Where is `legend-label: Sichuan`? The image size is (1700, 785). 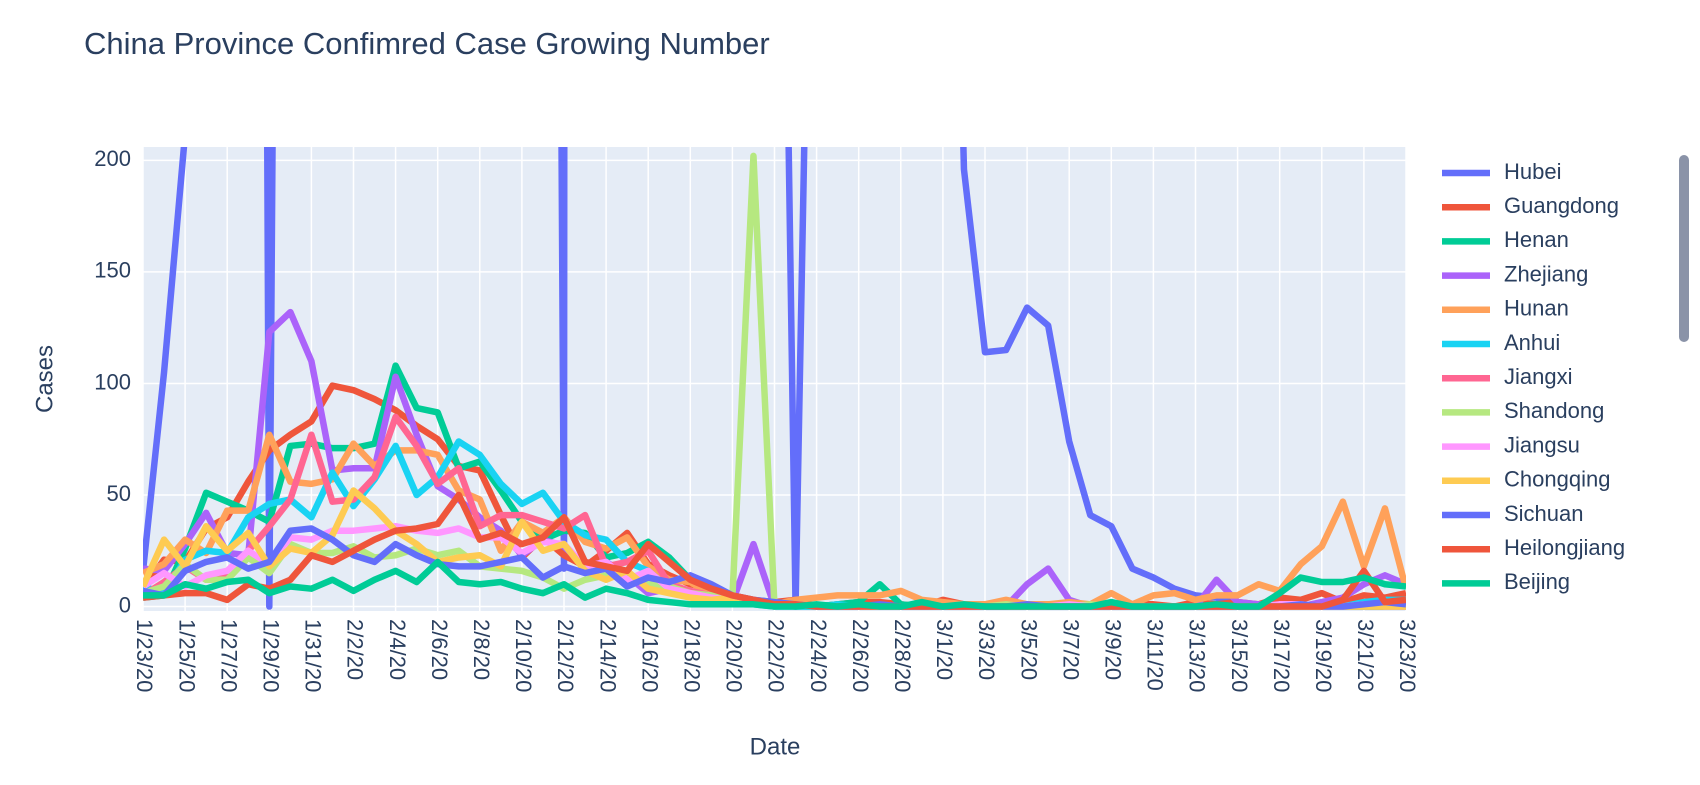 legend-label: Sichuan is located at coordinates (1544, 513).